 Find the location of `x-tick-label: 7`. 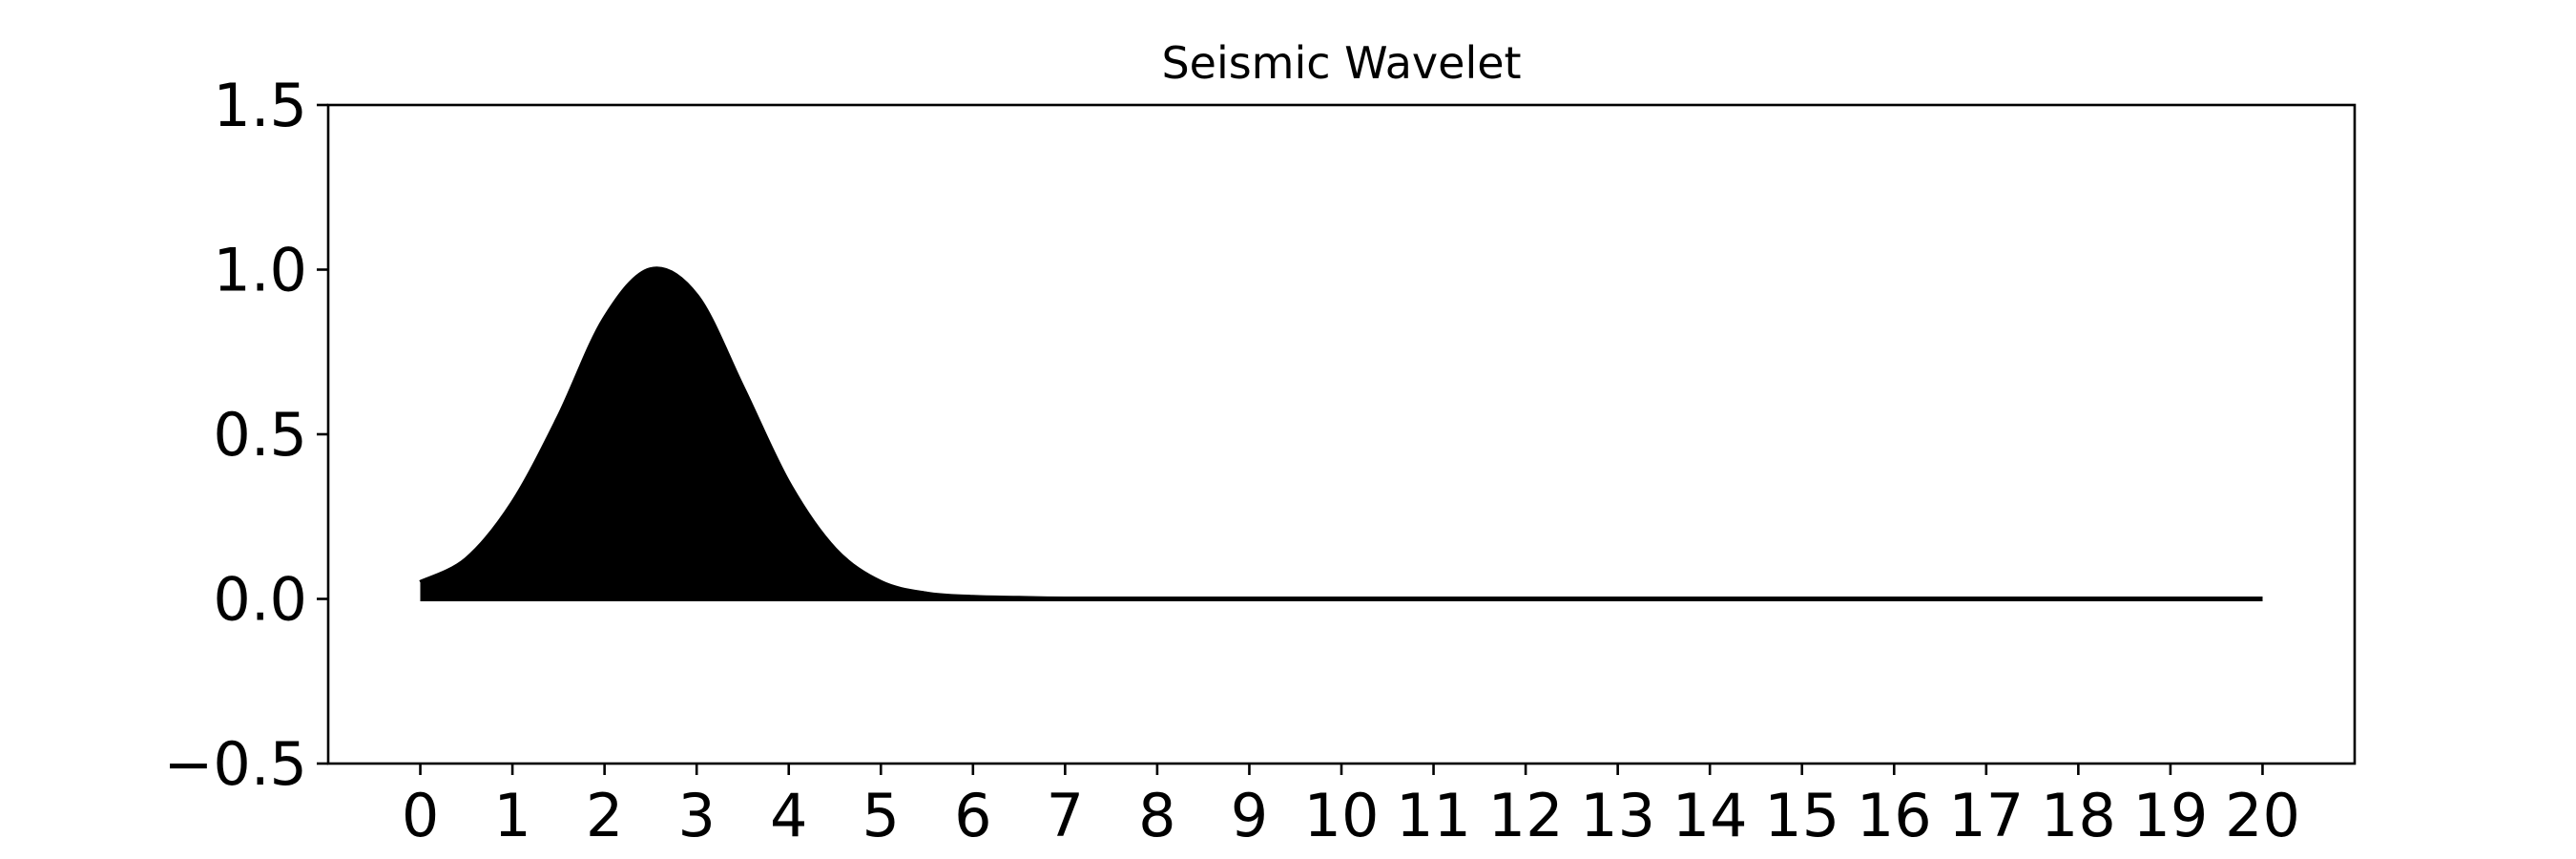

x-tick-label: 7 is located at coordinates (1065, 815).